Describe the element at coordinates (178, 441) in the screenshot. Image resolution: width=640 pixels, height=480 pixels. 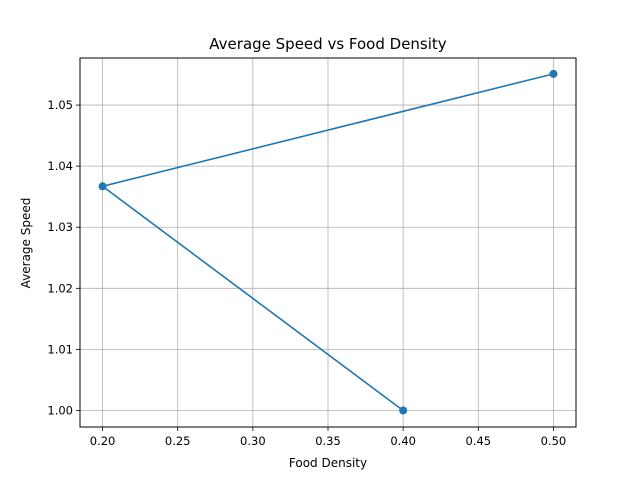
I see `x-tick-label: 0.25` at that location.